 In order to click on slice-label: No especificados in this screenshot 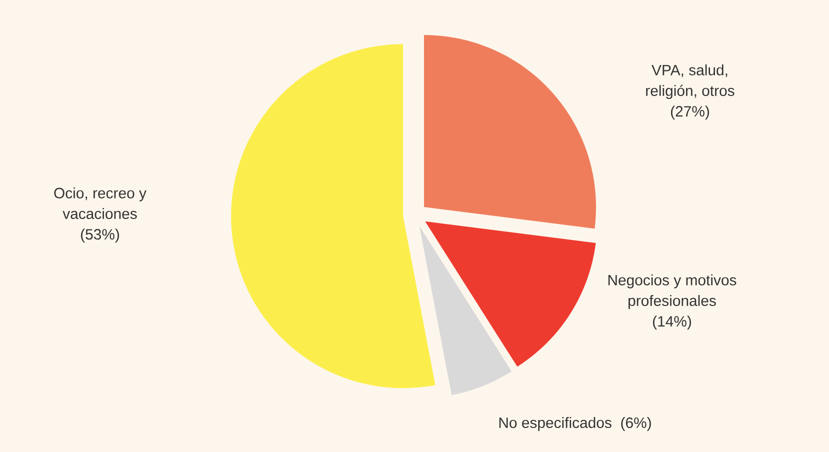, I will do `click(555, 424)`.